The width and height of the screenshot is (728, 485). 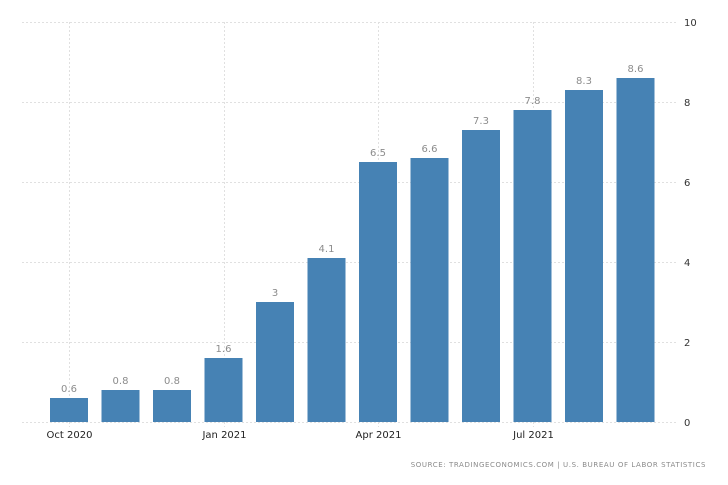 I want to click on x-tick-label: Jul 2021, so click(x=533, y=435).